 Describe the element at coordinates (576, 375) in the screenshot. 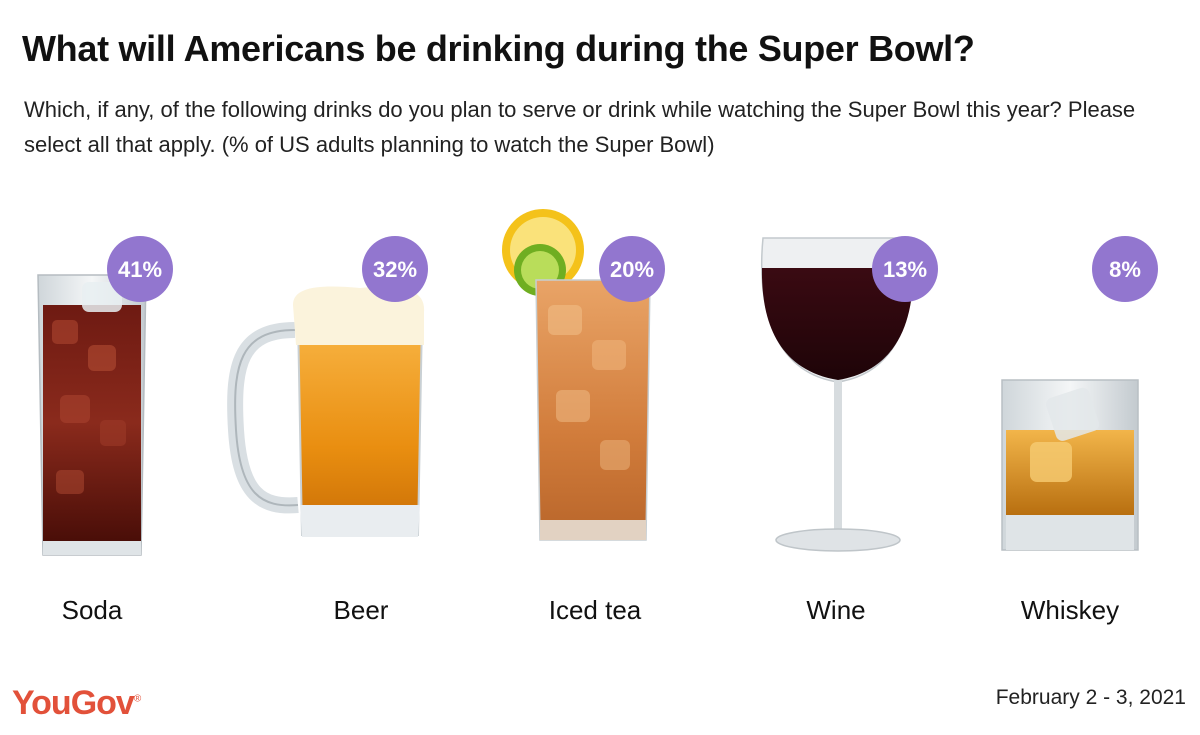

I see `iced-tea-glass-icon` at that location.